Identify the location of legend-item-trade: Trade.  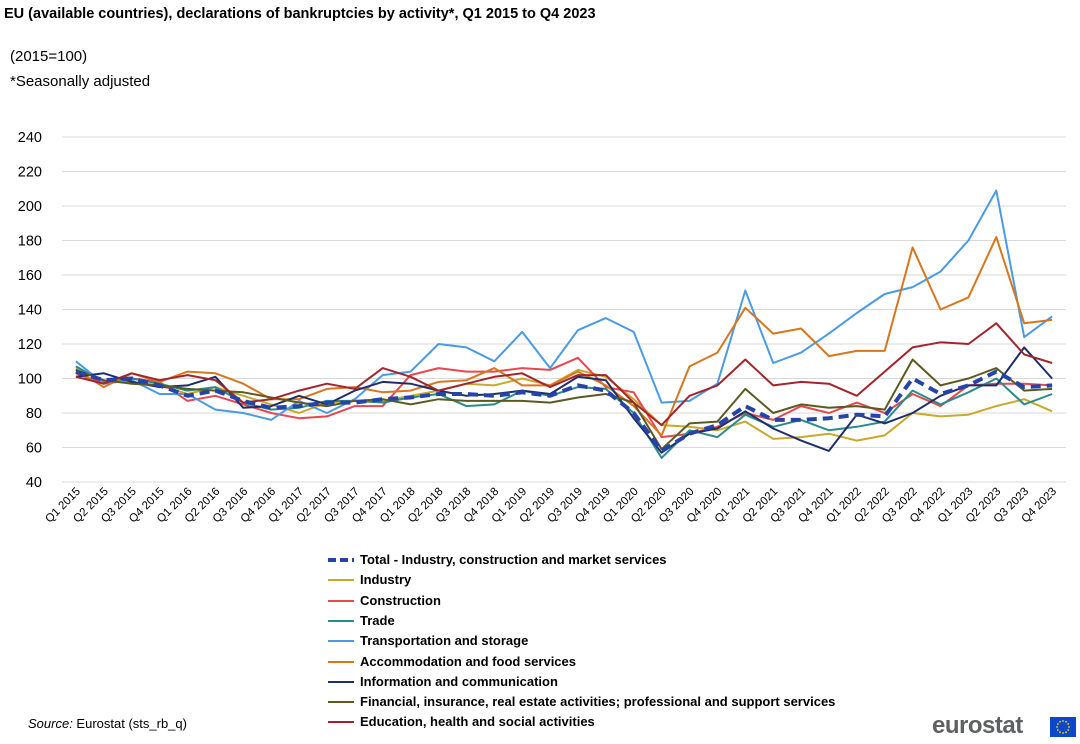
(626, 621).